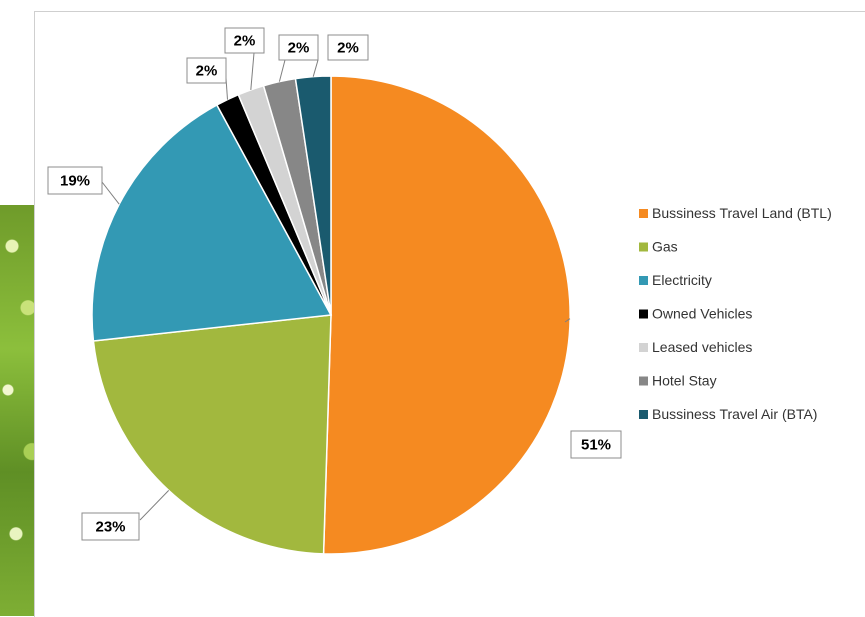 Image resolution: width=865 pixels, height=617 pixels. What do you see at coordinates (643, 247) in the screenshot?
I see `legend-swatch-gas` at bounding box center [643, 247].